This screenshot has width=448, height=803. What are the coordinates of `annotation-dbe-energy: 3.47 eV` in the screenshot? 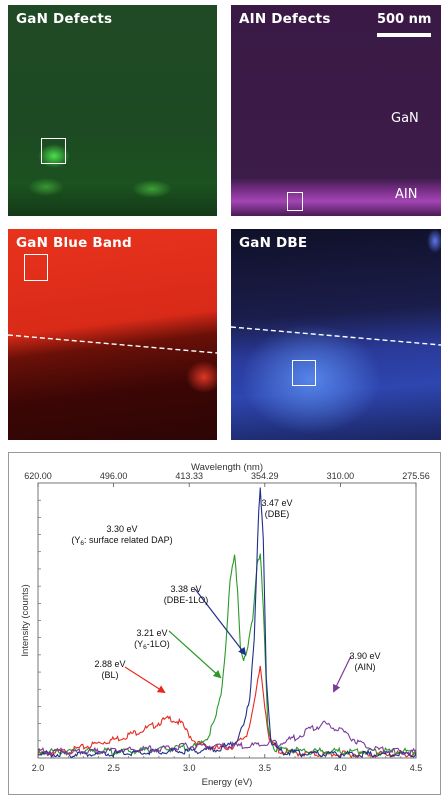 It's located at (276, 503).